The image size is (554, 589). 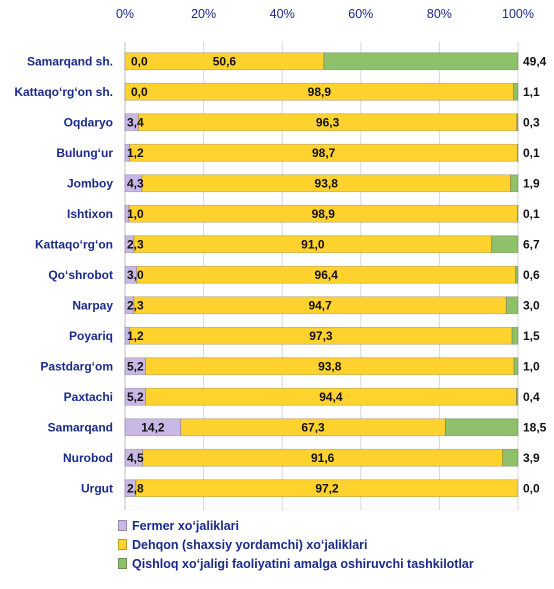 I want to click on data-label-series-3: 3,9, so click(x=531, y=458).